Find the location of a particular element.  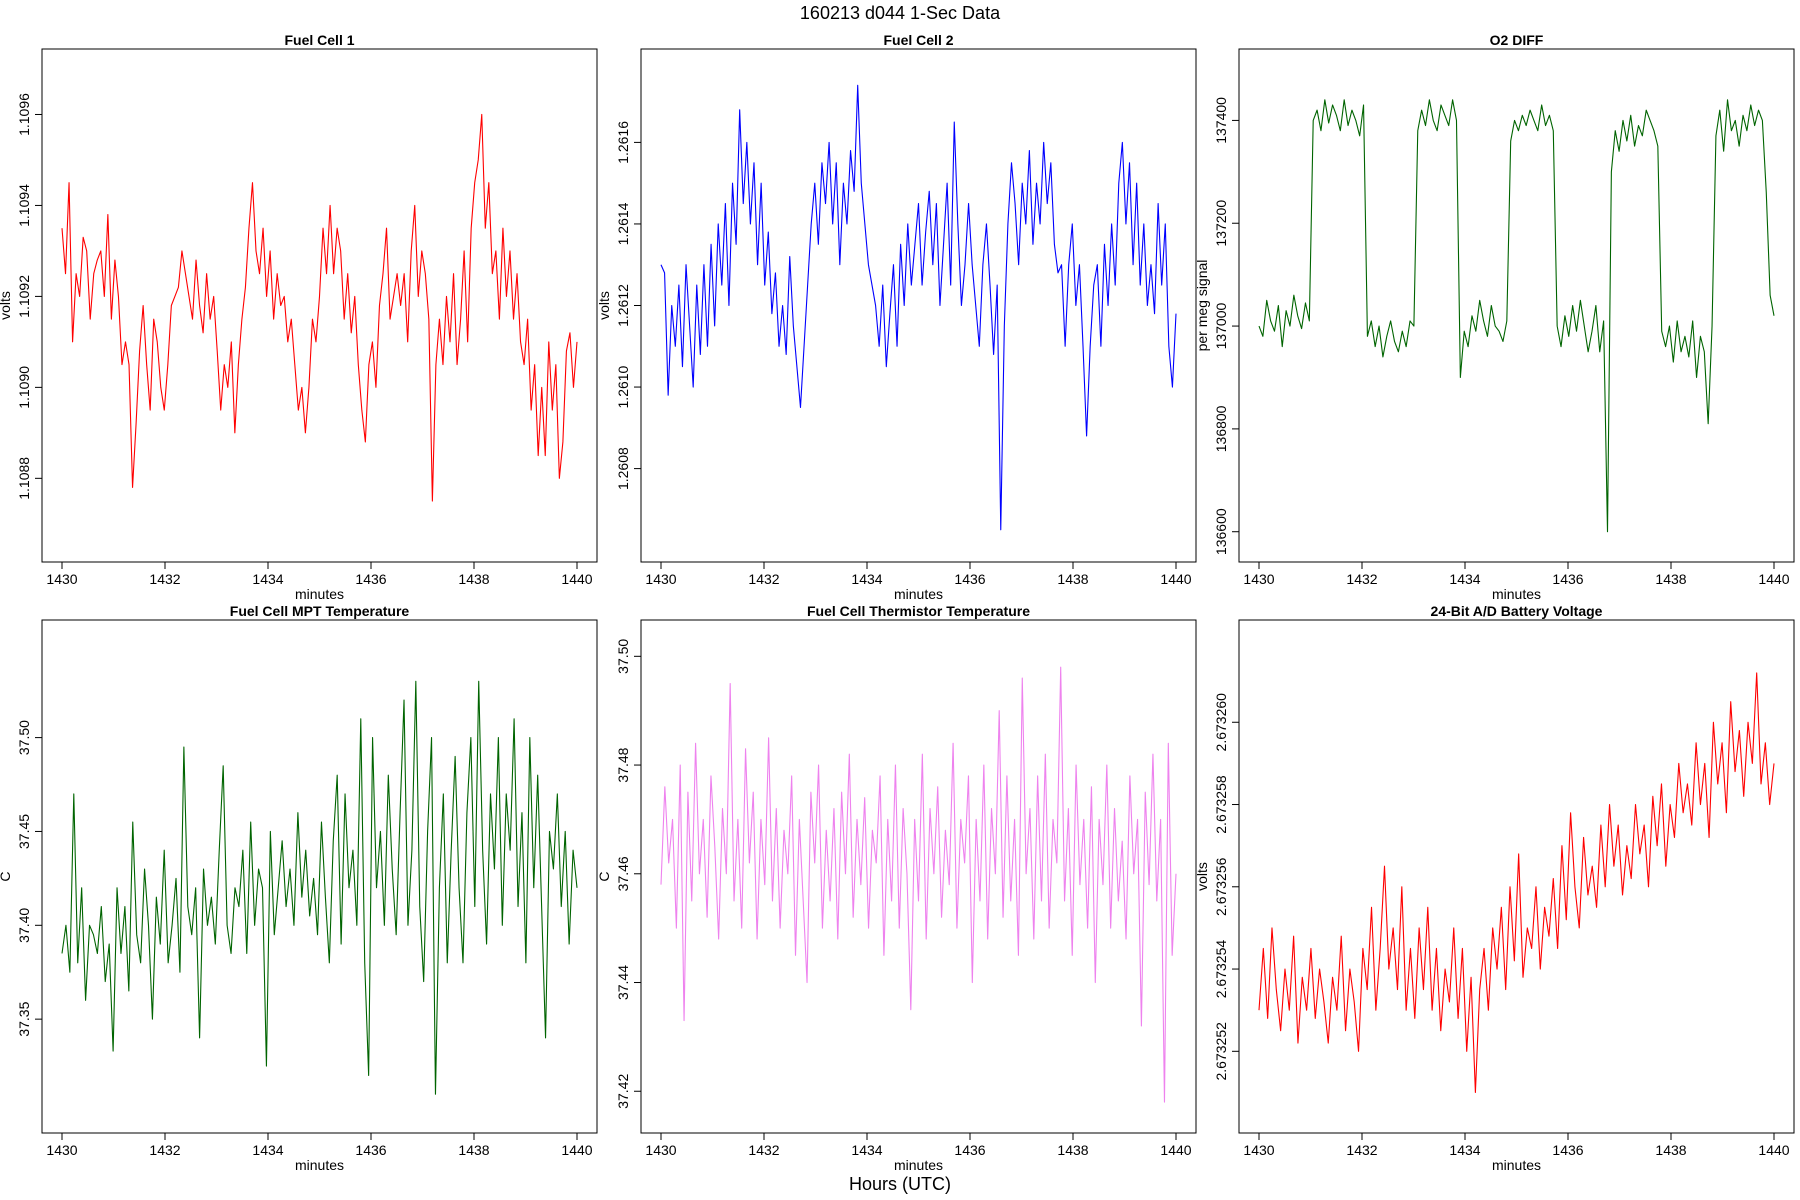

y-tick-label: 1.2608 is located at coordinates (623, 468).